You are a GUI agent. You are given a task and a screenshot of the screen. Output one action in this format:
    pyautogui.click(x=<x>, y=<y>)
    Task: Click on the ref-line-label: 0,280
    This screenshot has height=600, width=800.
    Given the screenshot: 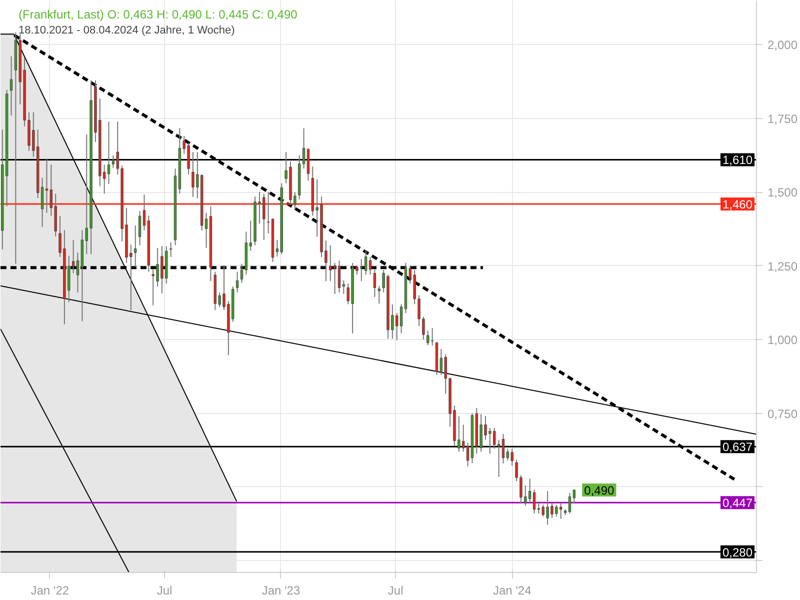 What is the action you would take?
    pyautogui.click(x=737, y=552)
    